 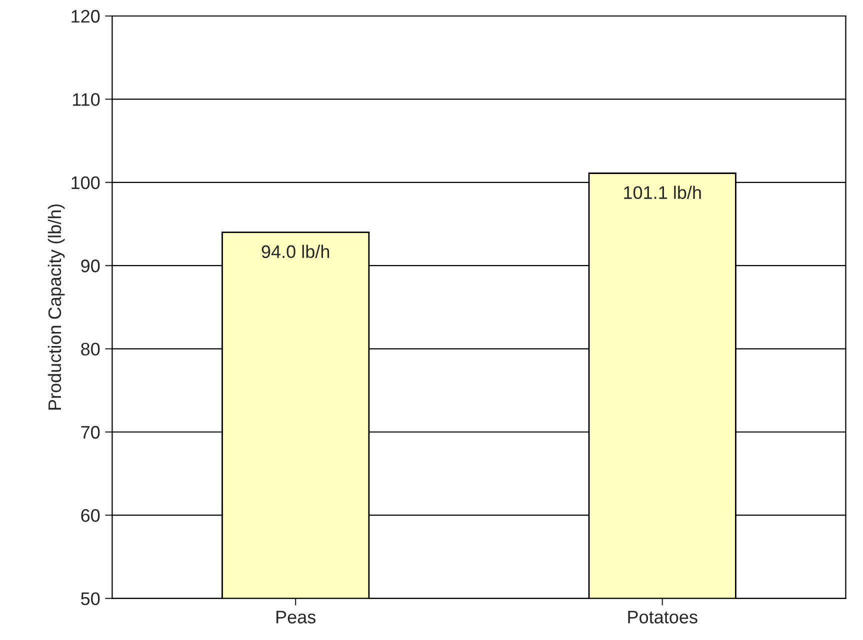 What do you see at coordinates (86, 183) in the screenshot?
I see `y-tick-label: 100` at bounding box center [86, 183].